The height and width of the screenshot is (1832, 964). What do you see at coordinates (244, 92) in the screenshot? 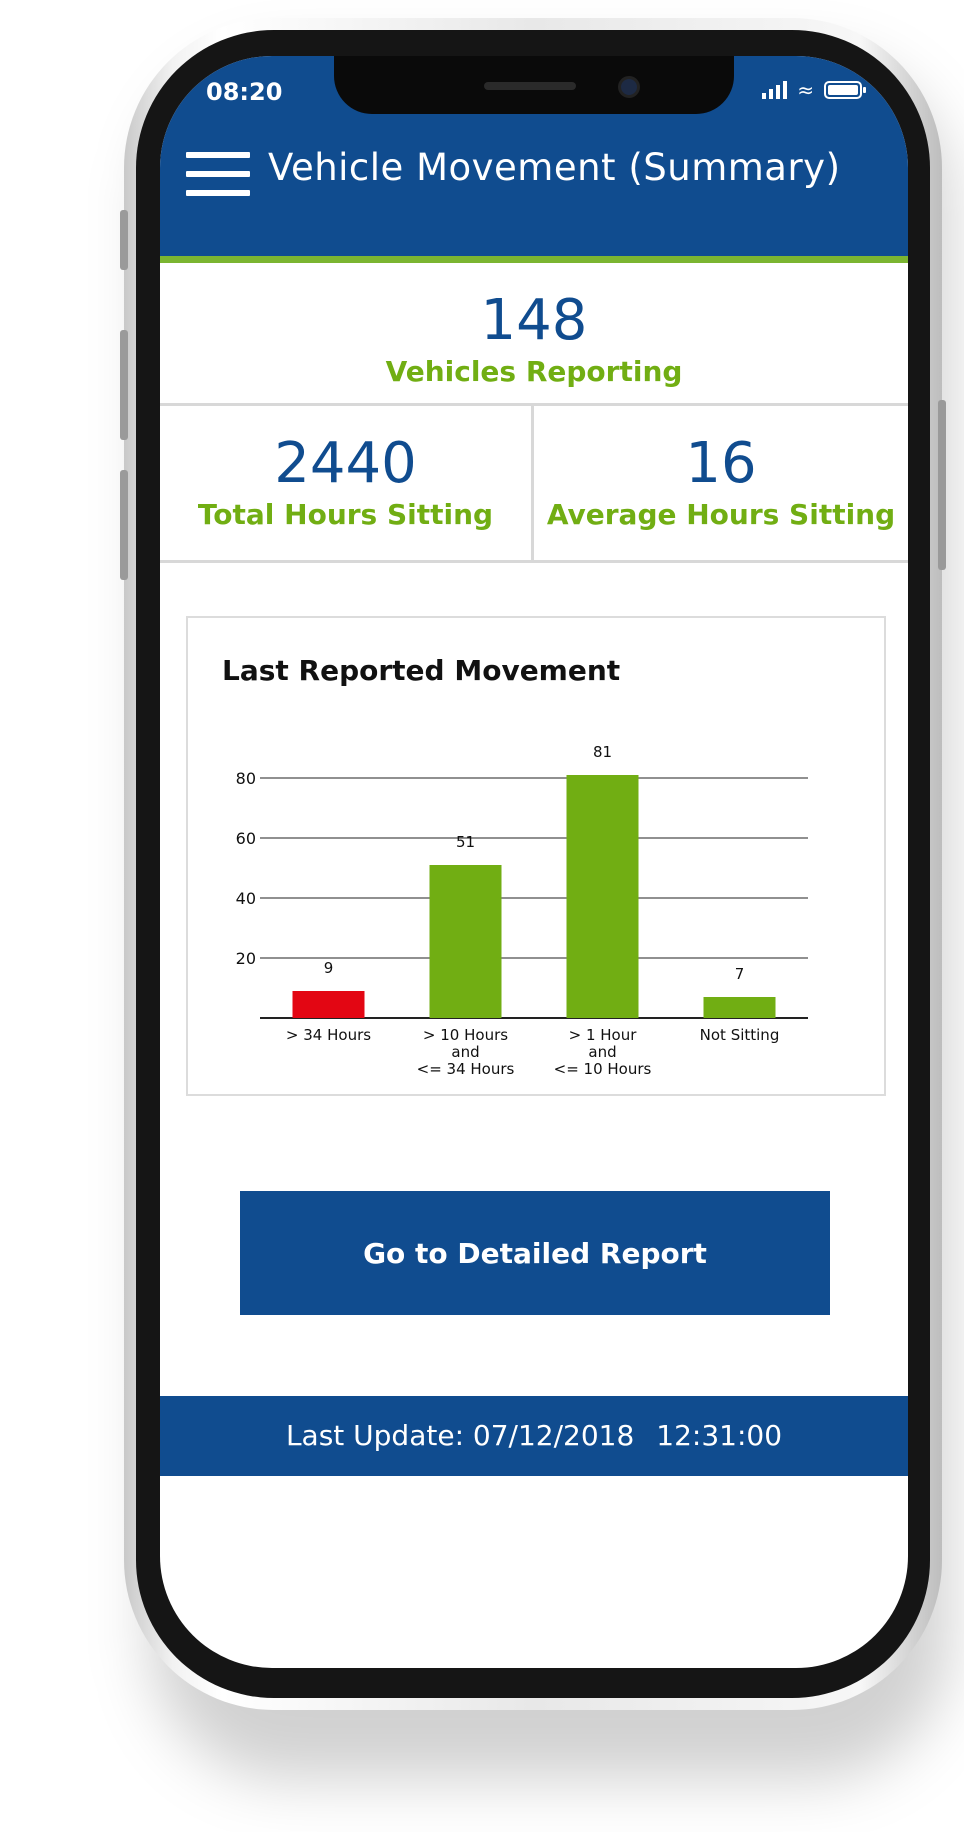
I see `status-time: 08:20` at bounding box center [244, 92].